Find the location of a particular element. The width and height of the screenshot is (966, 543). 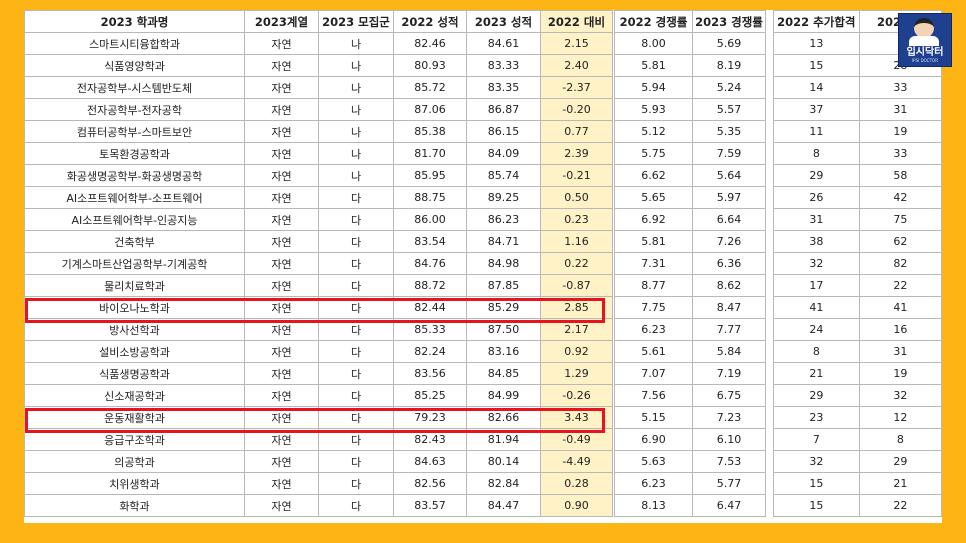

table-row: 14 33 is located at coordinates (857, 87).